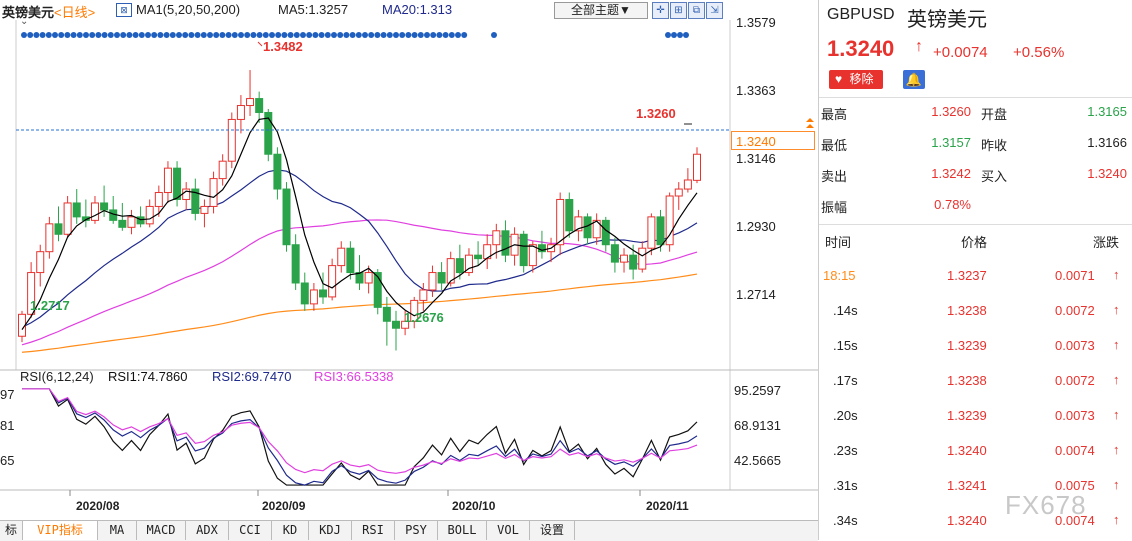  What do you see at coordinates (951, 111) in the screenshot?
I see `stat-value: 1.3260` at bounding box center [951, 111].